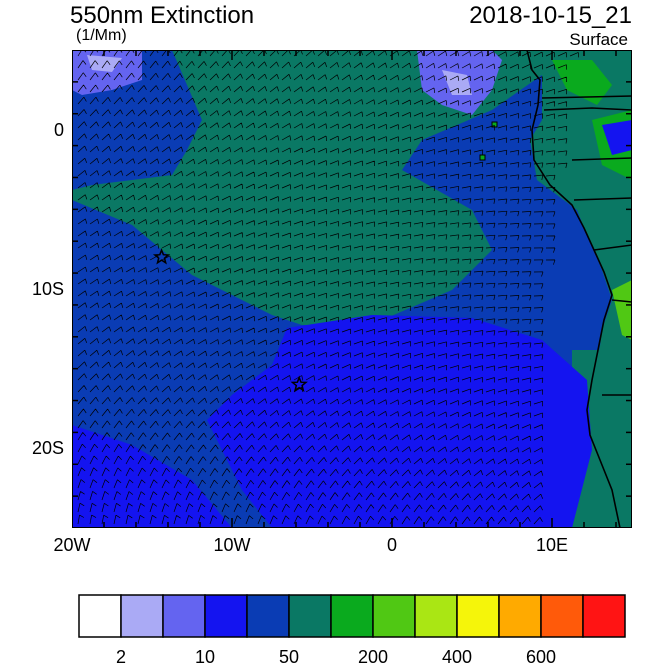 Image resolution: width=650 pixels, height=667 pixels. I want to click on datetime-label: 2018-10-15_21, so click(550, 15).